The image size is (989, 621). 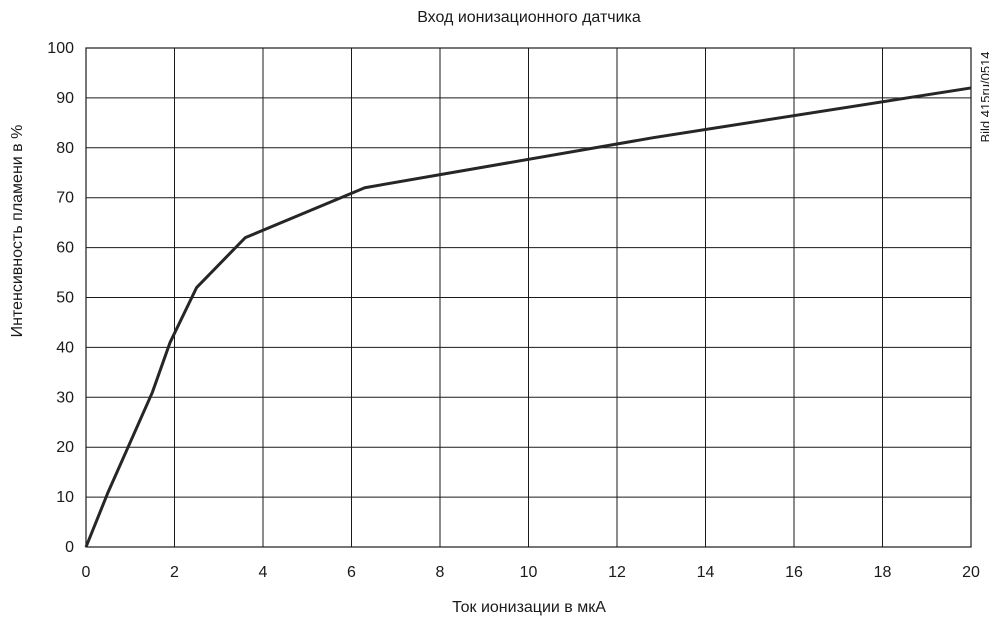 I want to click on y-tick-label: 70, so click(x=65, y=198).